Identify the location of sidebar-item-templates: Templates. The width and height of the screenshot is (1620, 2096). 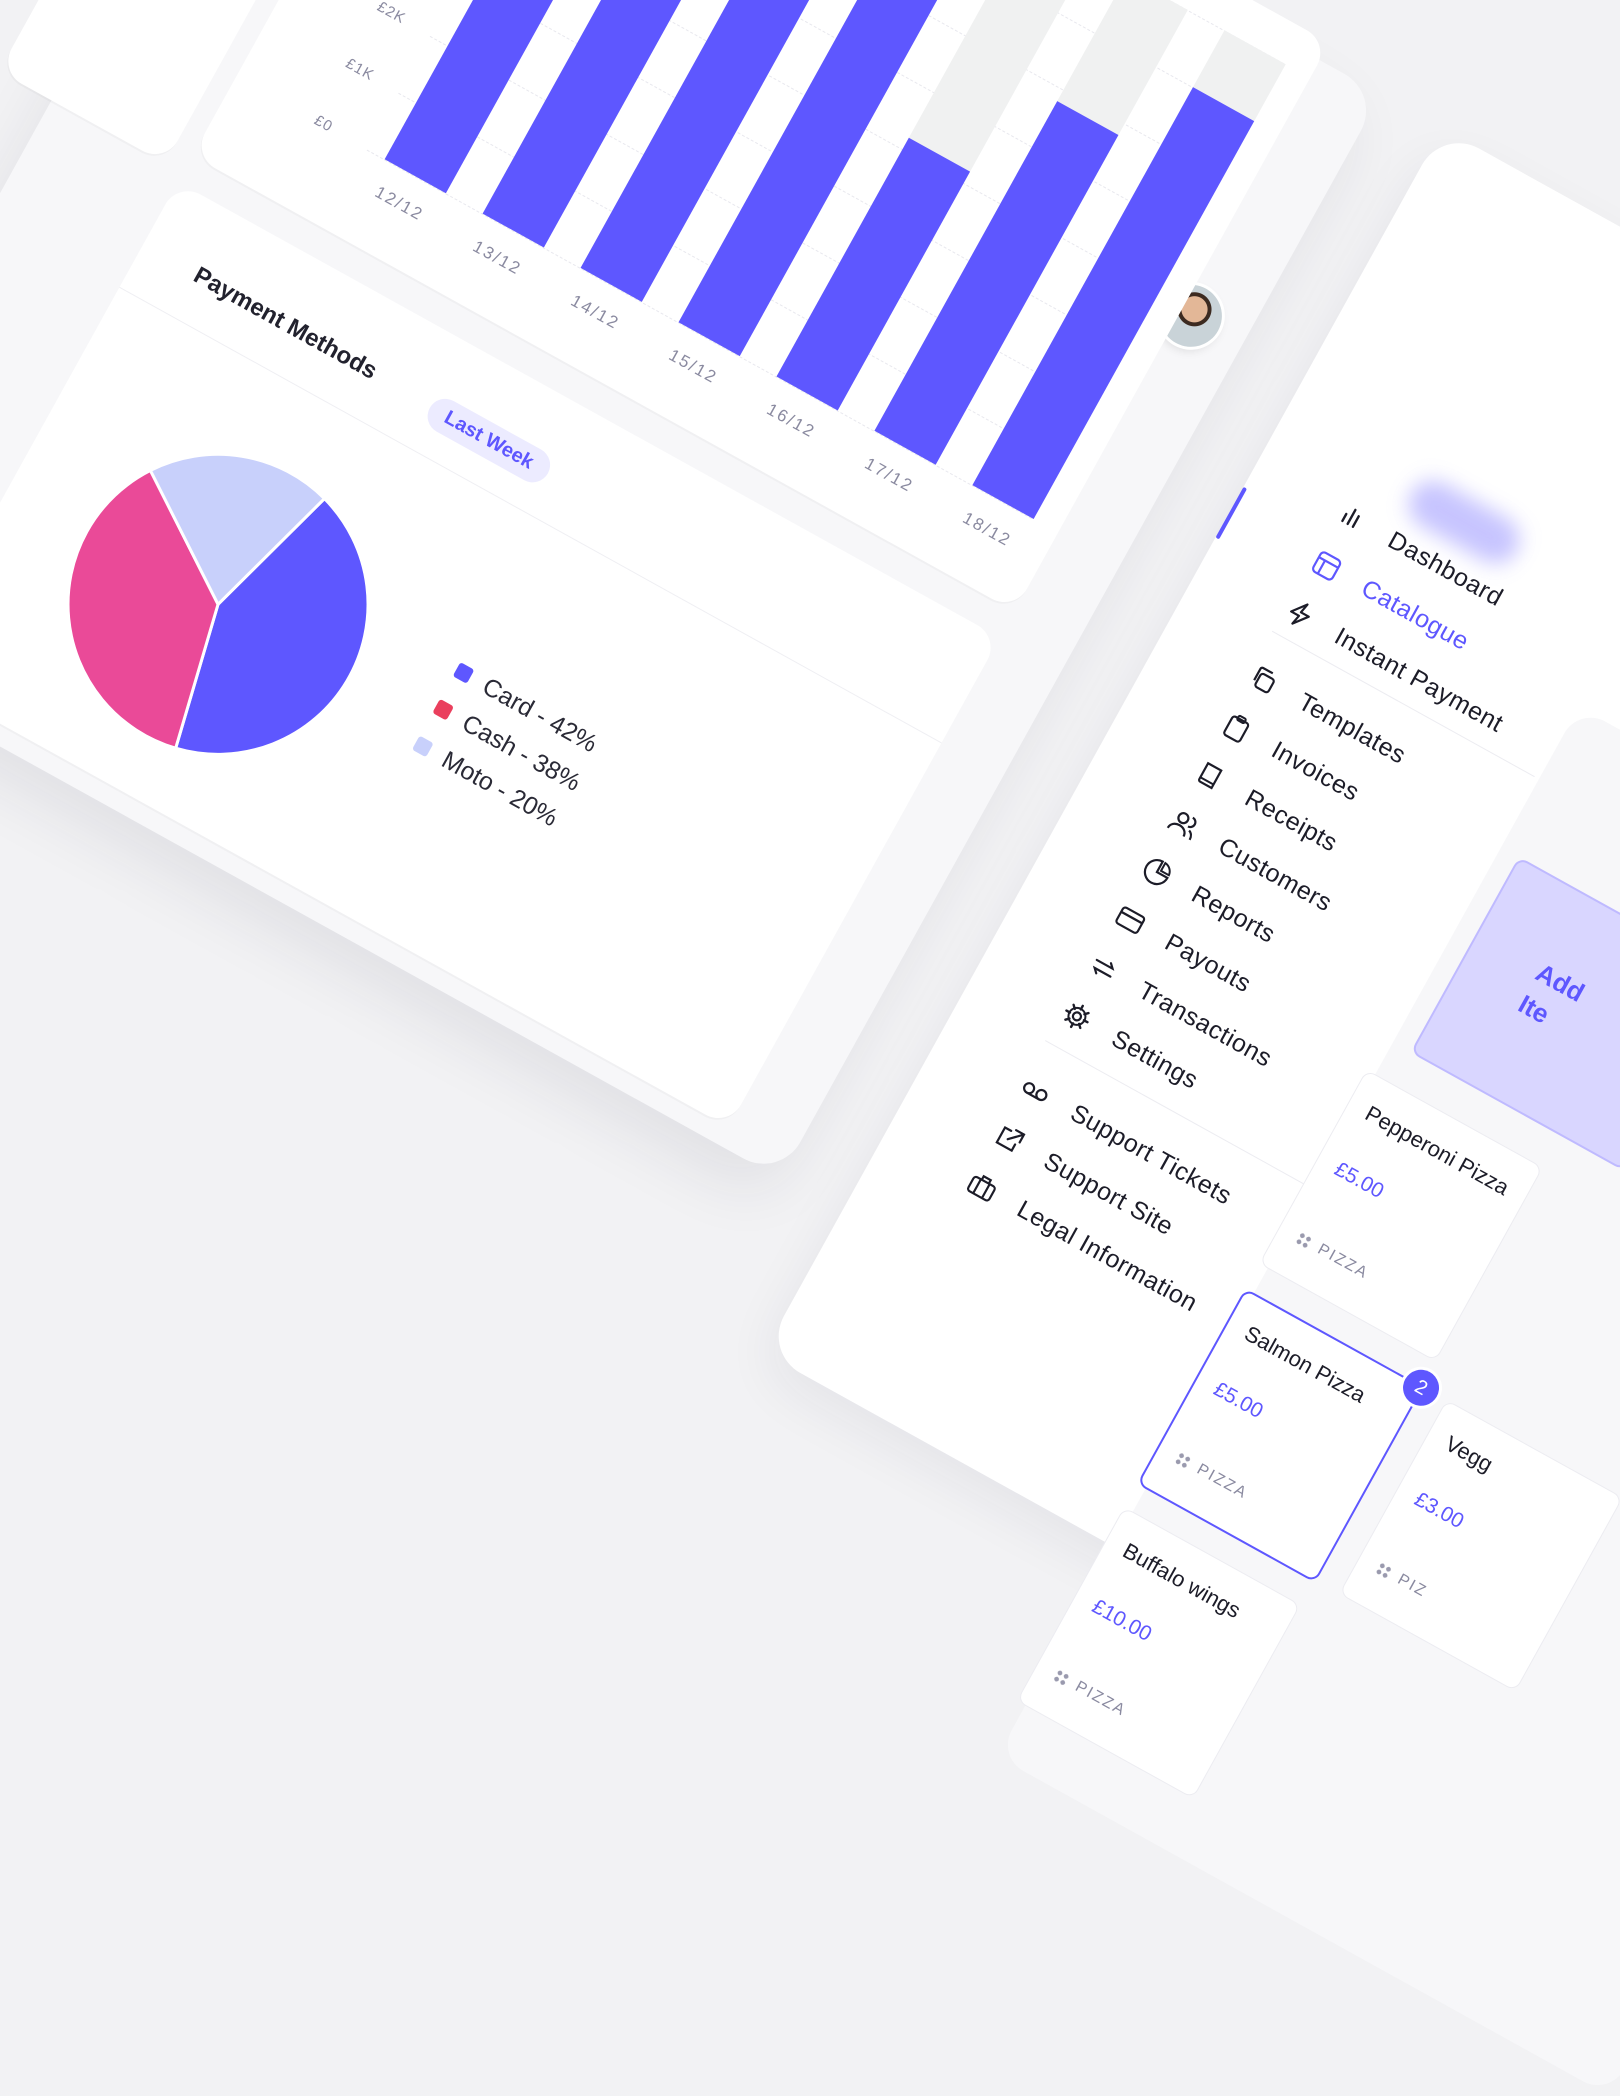
(1327, 715).